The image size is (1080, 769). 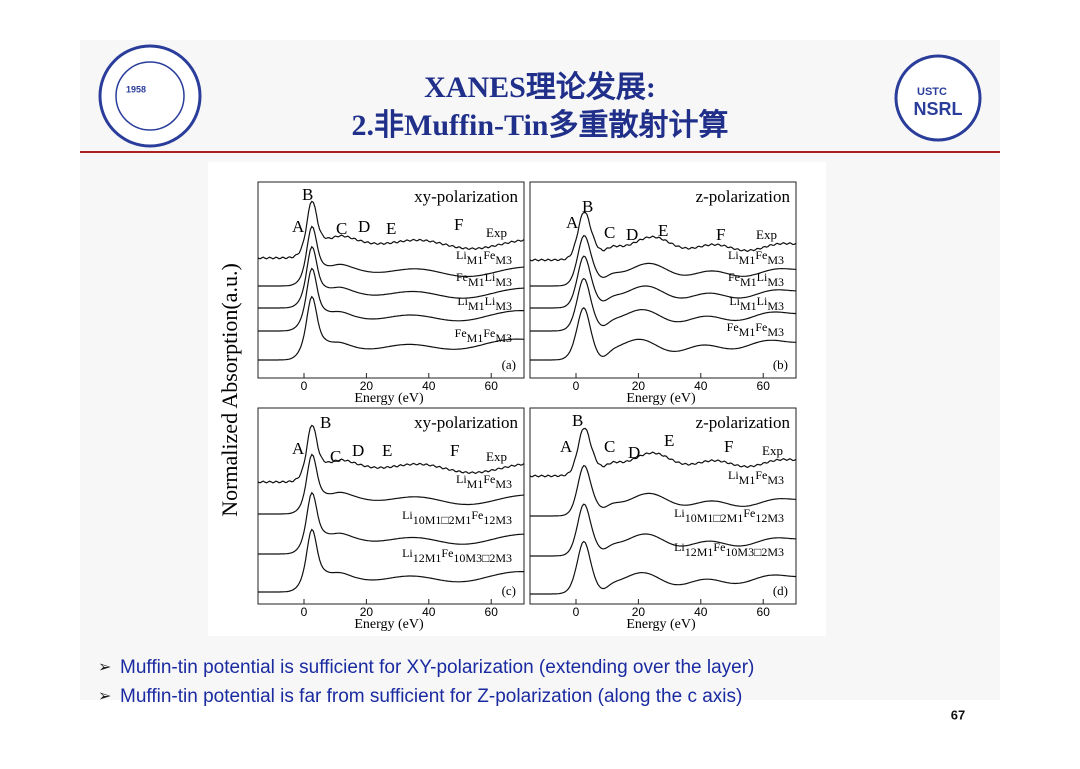 I want to click on panel-title: z-polarization, so click(x=743, y=422).